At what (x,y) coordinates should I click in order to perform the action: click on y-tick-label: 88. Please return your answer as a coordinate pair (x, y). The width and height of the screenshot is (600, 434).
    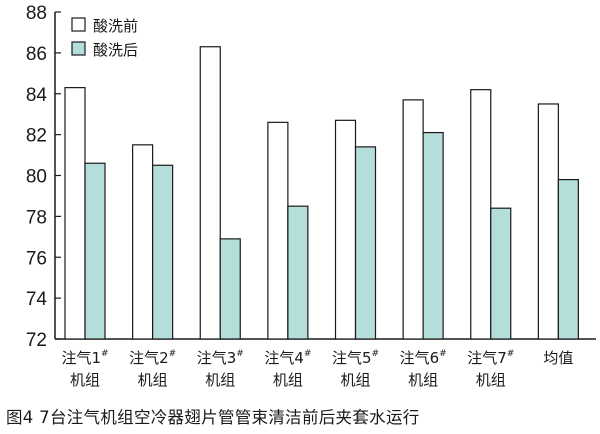
    Looking at the image, I should click on (36, 13).